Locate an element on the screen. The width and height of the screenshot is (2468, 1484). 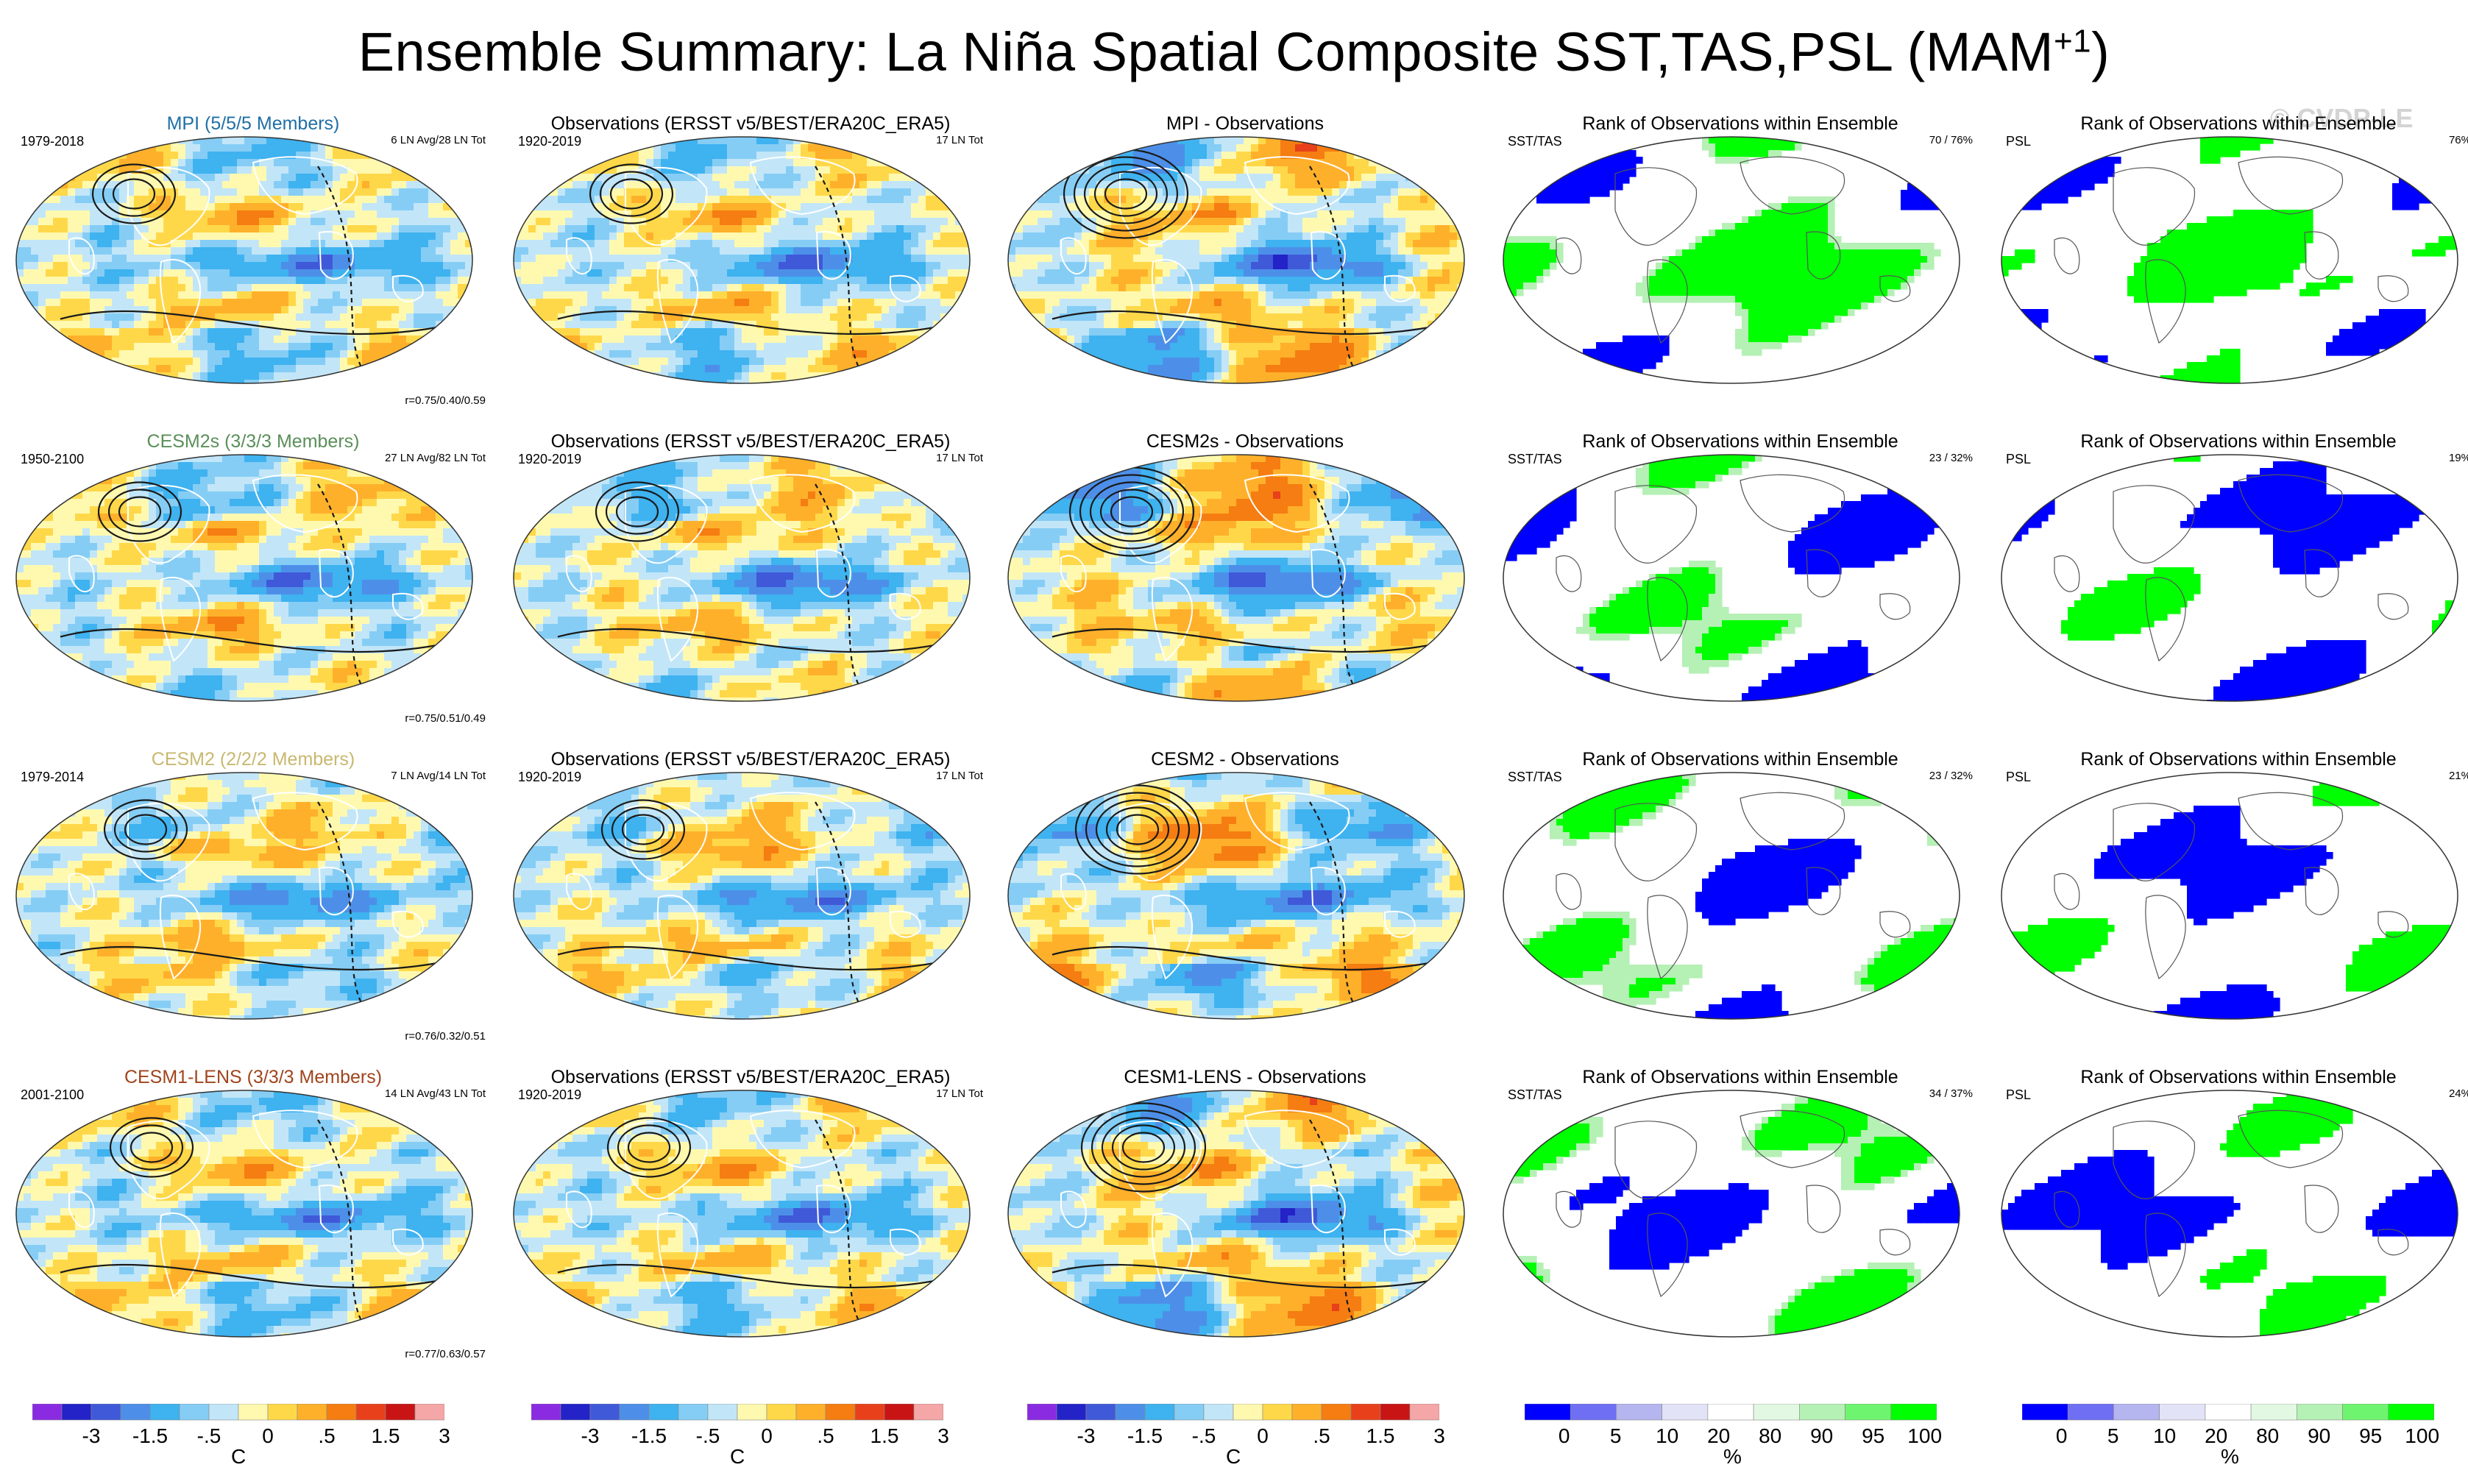
panel-title: MPI - Observations is located at coordinates (1245, 124).